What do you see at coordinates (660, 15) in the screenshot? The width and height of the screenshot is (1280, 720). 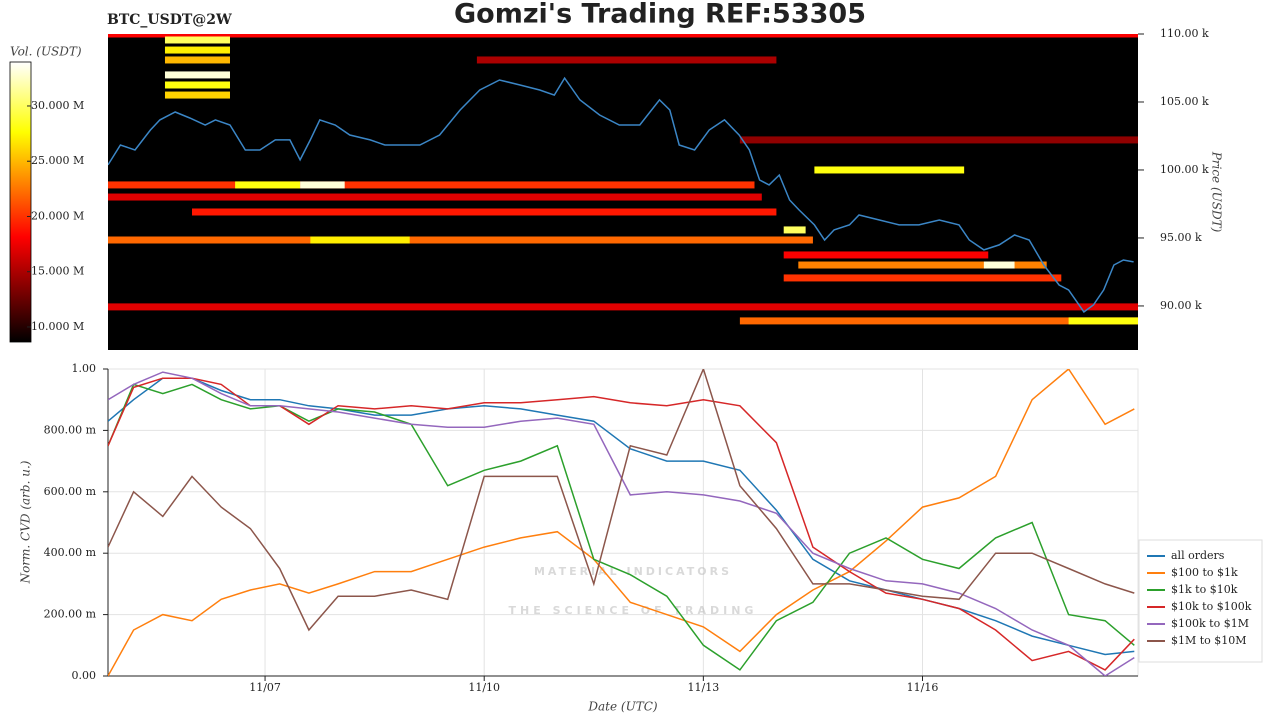 I see `chart-title: Gomzi's Trading REF:53305` at bounding box center [660, 15].